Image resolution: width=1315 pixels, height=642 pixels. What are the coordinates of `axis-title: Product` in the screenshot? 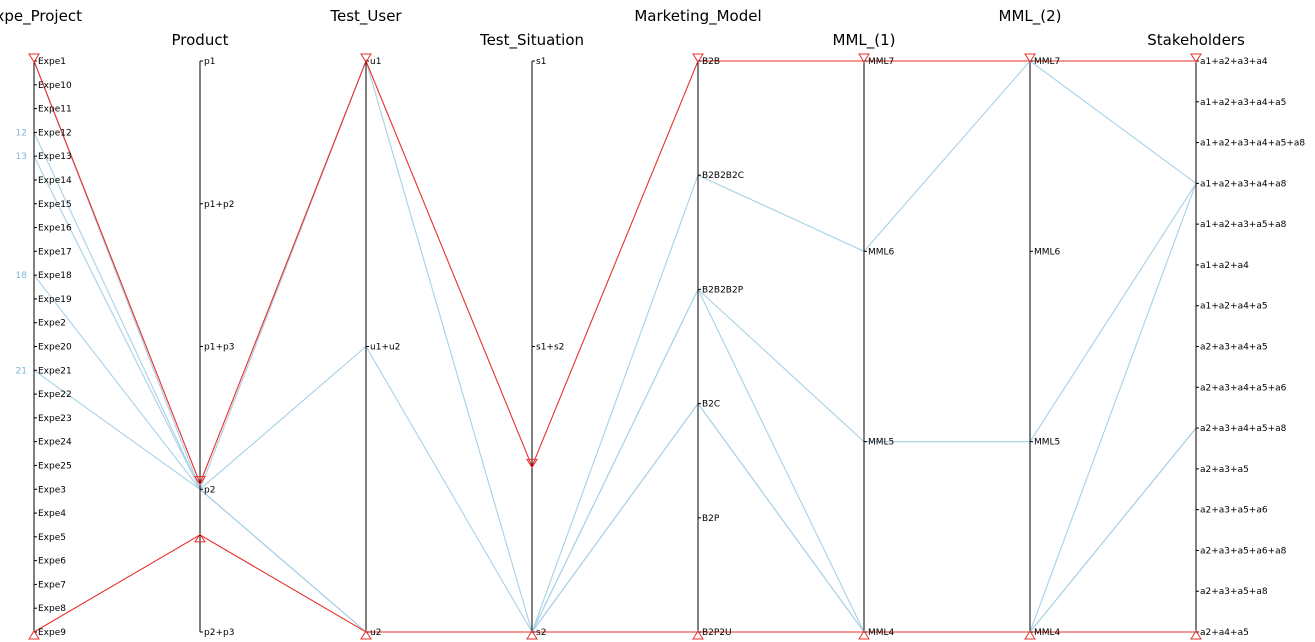 It's located at (200, 40).